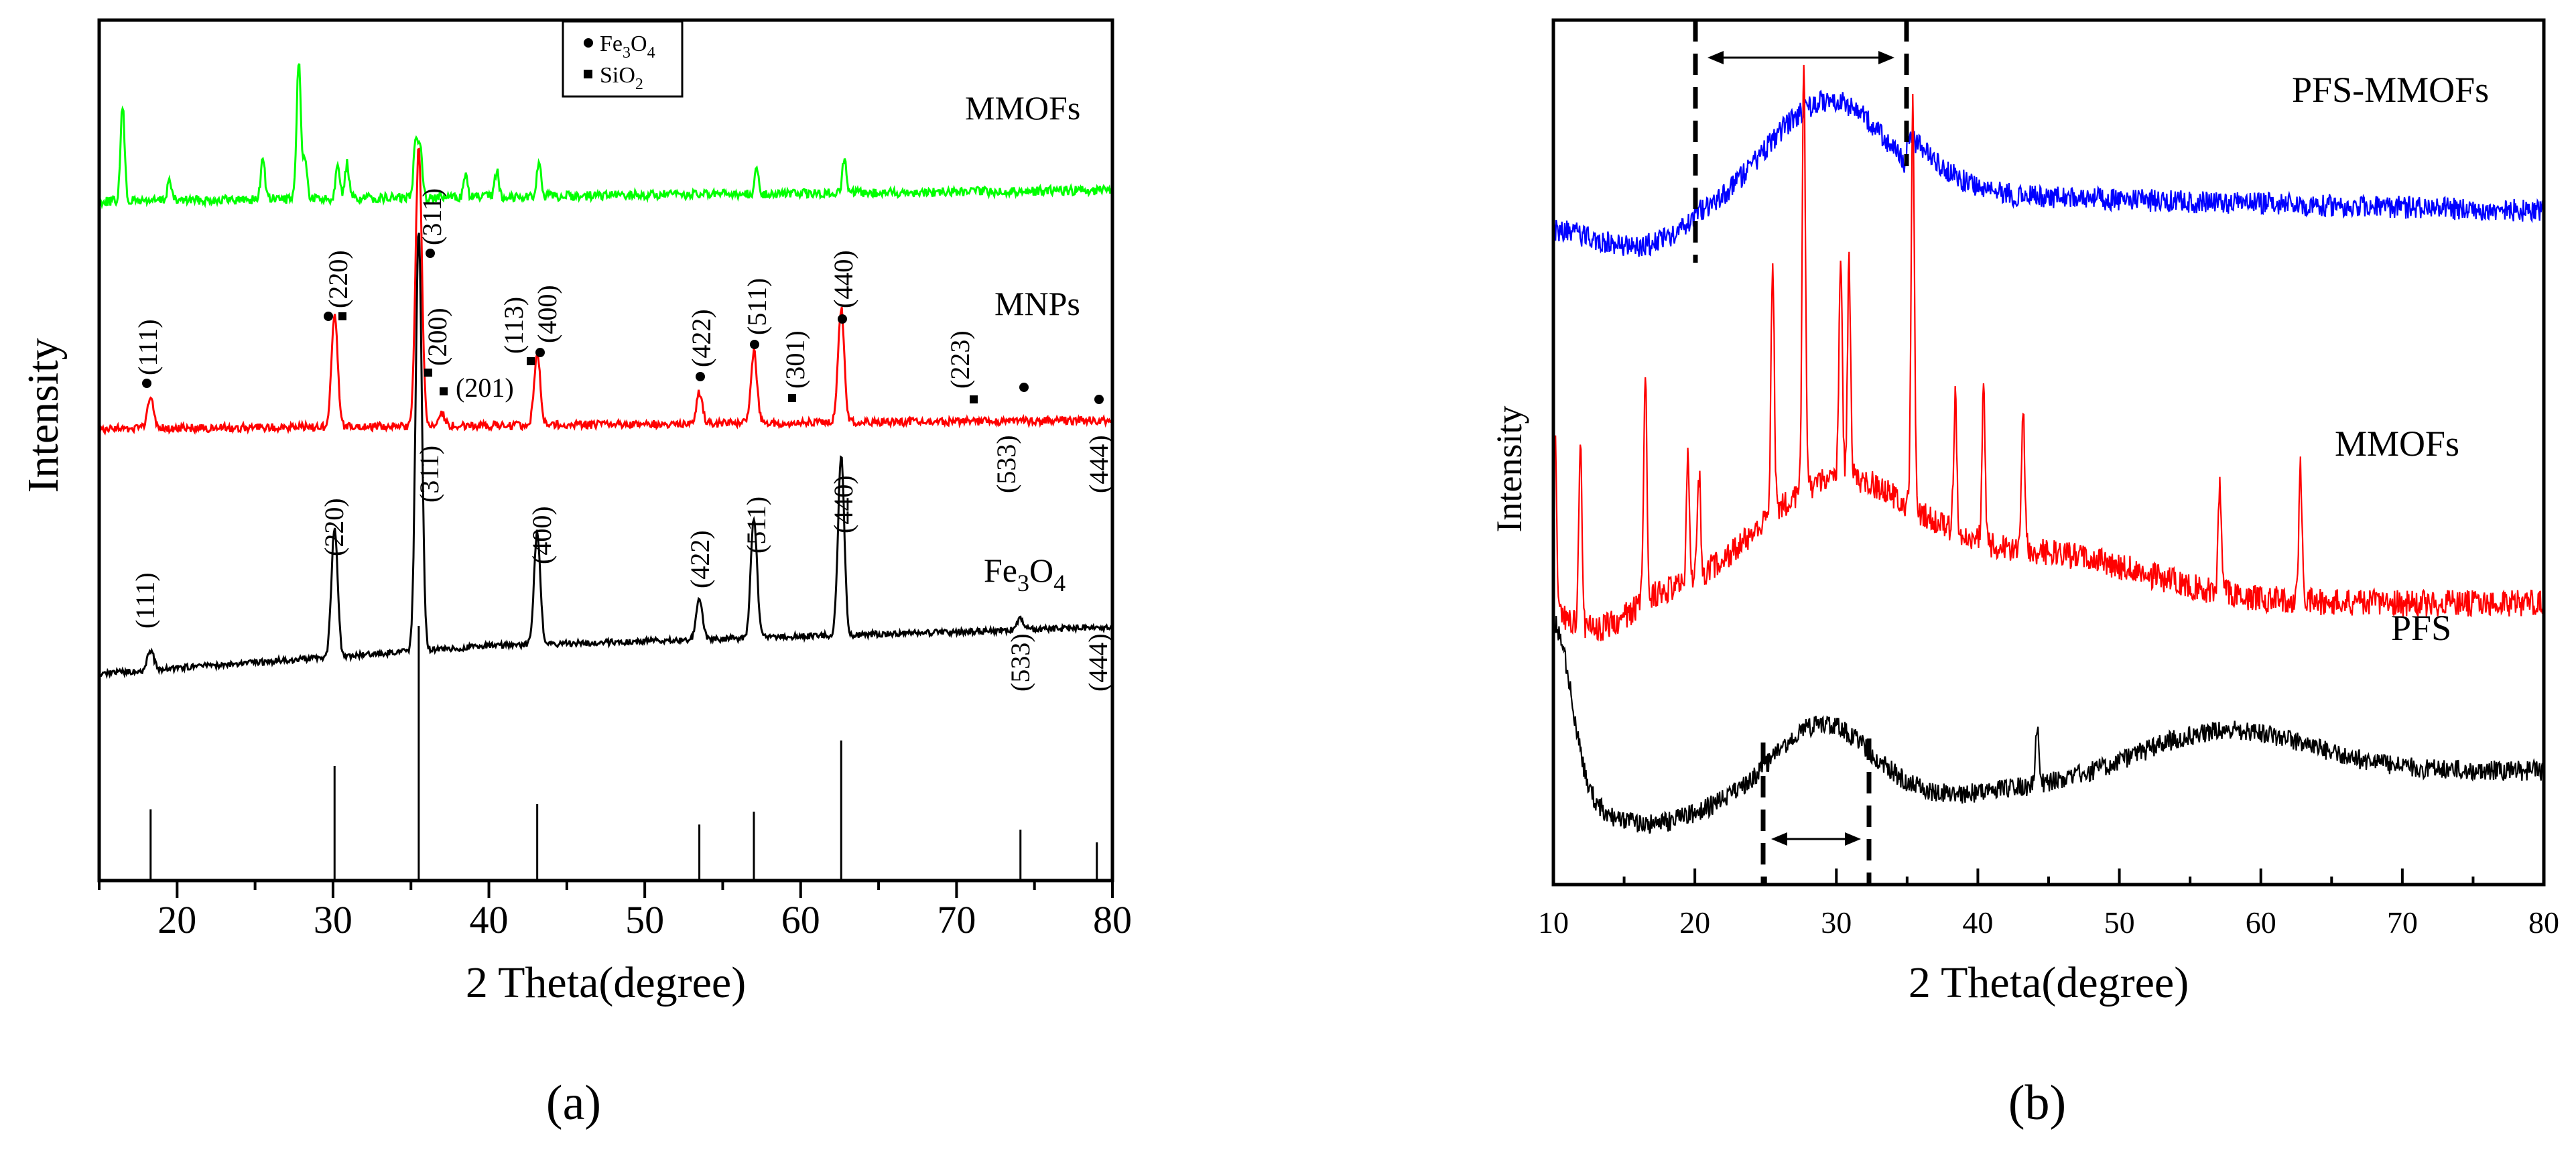 This screenshot has width=2576, height=1158. I want to click on hkl-label: (301), so click(795, 359).